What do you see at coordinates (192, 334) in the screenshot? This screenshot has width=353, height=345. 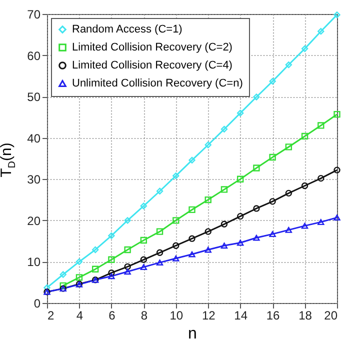 I see `x-axis-title: n` at bounding box center [192, 334].